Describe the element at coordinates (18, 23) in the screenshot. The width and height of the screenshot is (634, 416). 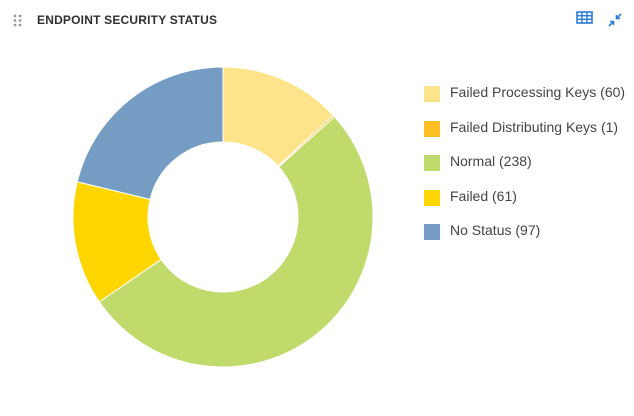
I see `drag-handle-icon` at that location.